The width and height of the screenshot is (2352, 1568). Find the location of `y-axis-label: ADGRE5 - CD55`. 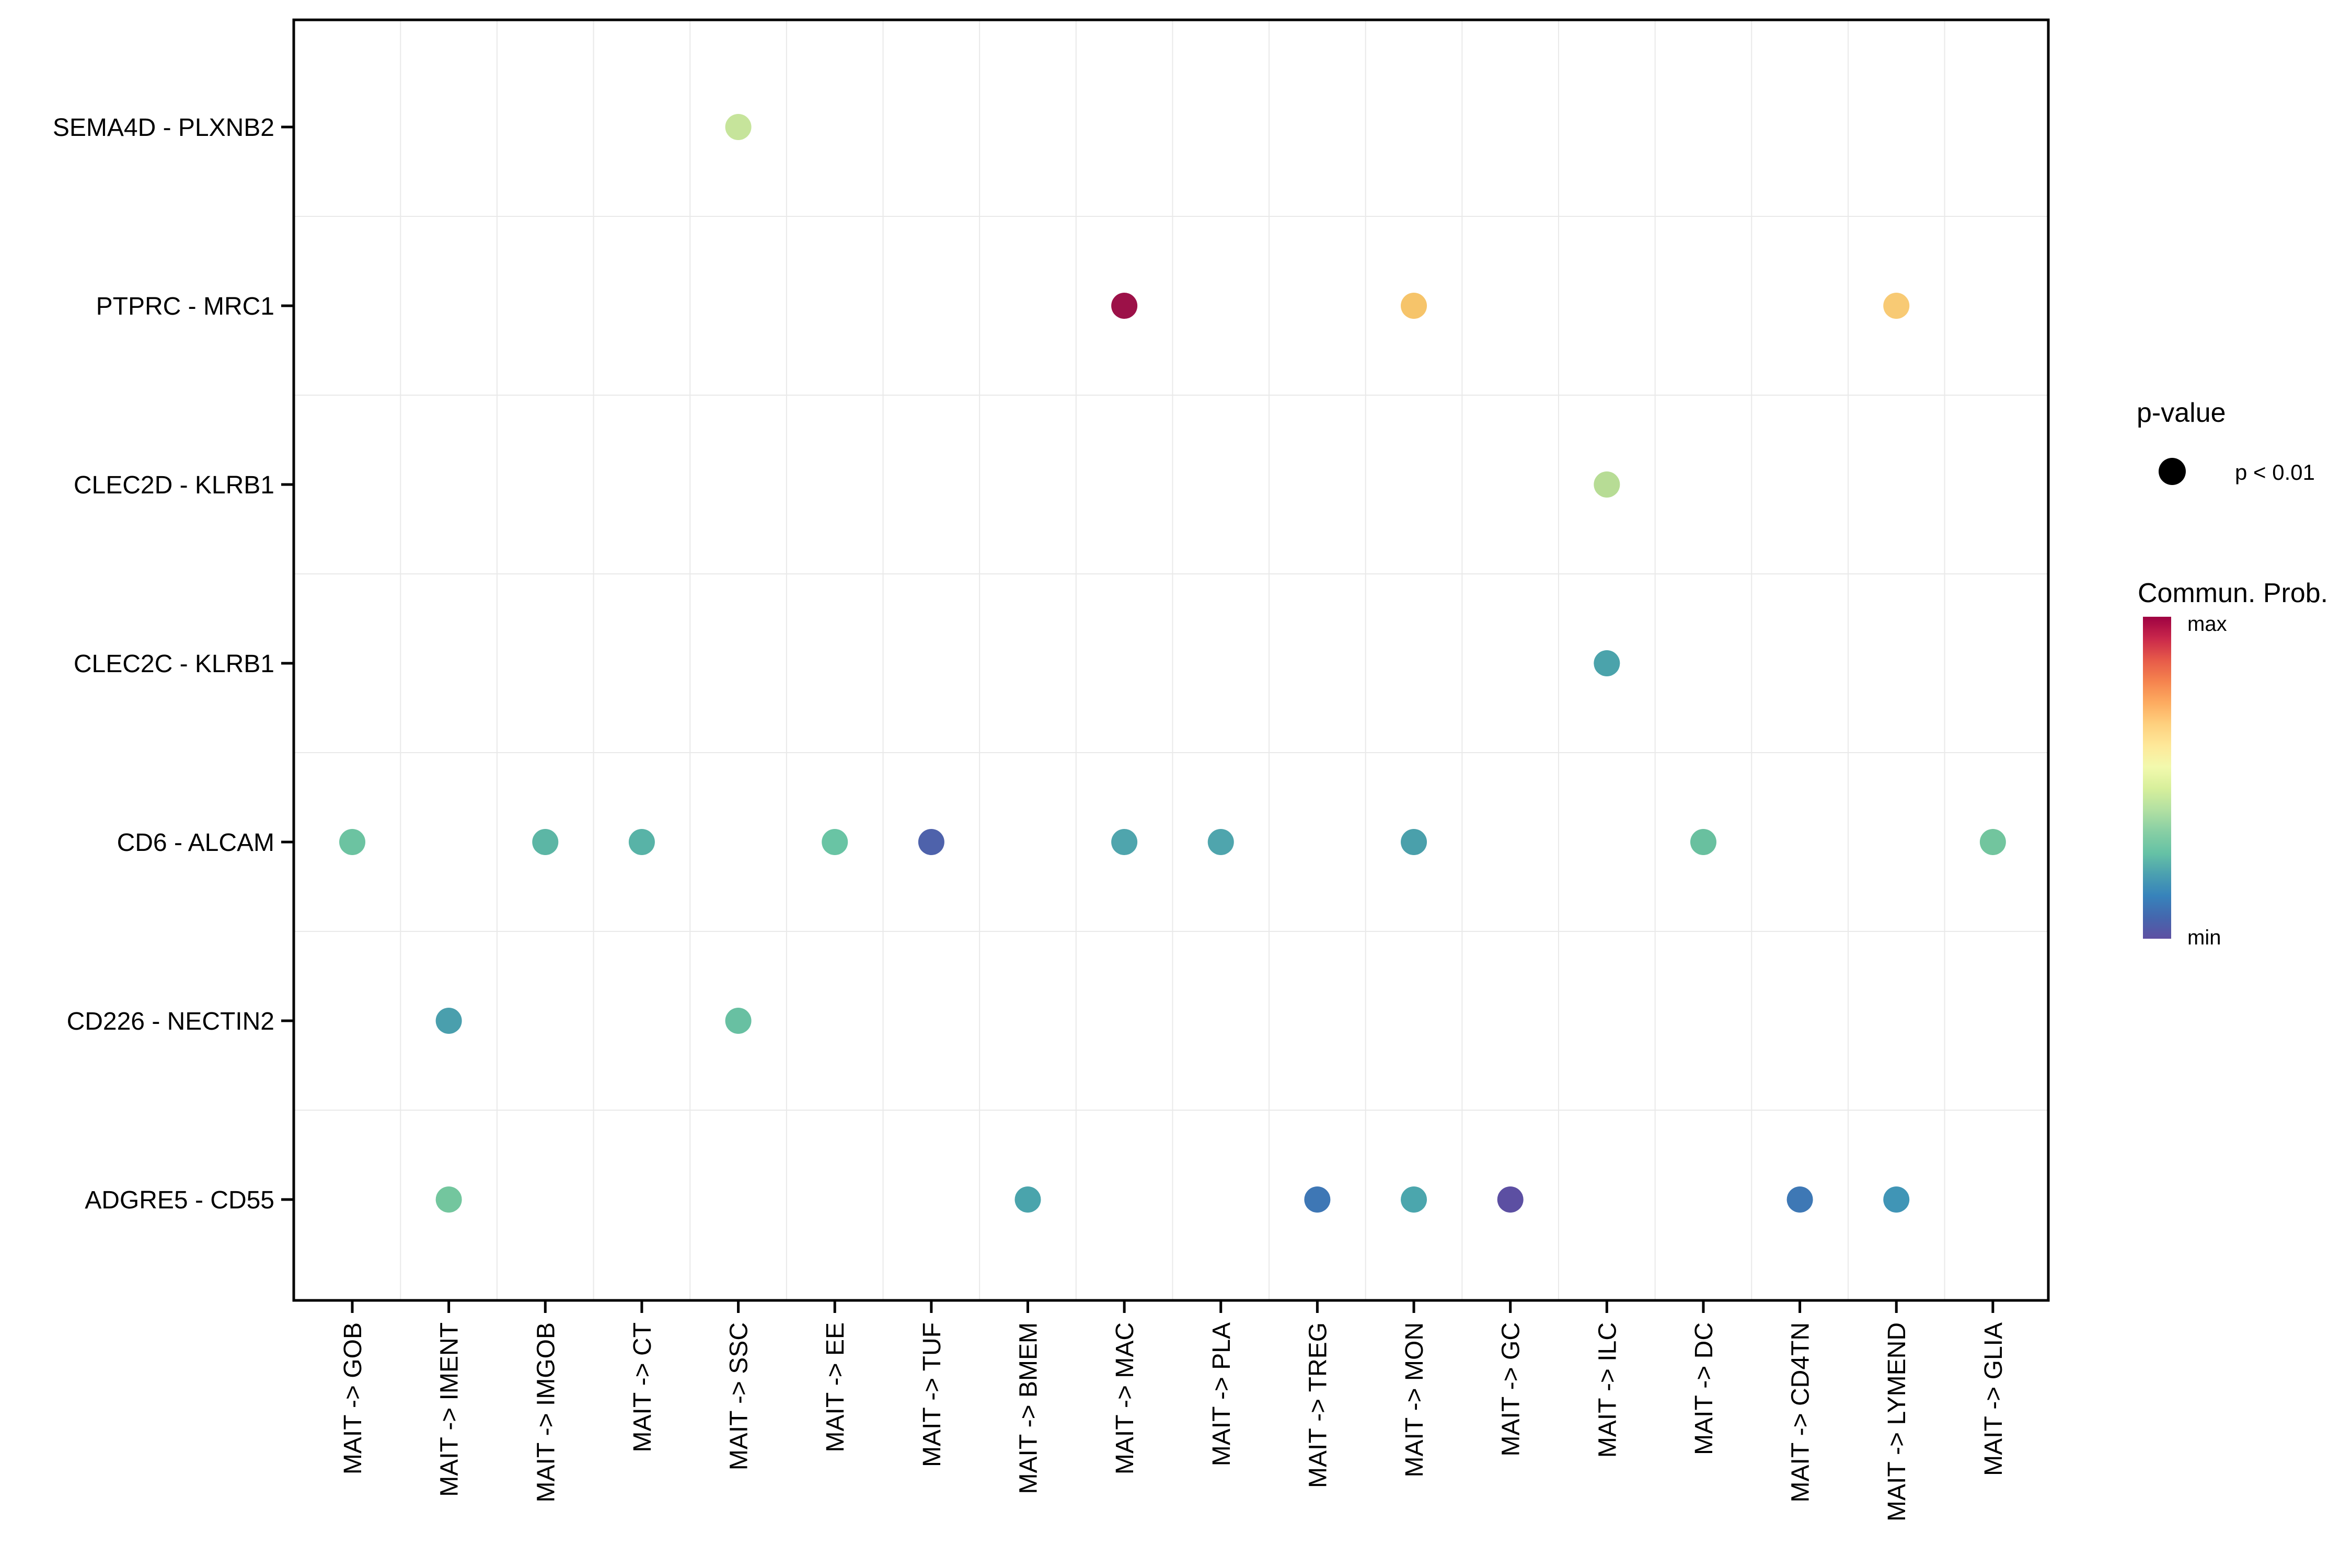

y-axis-label: ADGRE5 - CD55 is located at coordinates (179, 1200).